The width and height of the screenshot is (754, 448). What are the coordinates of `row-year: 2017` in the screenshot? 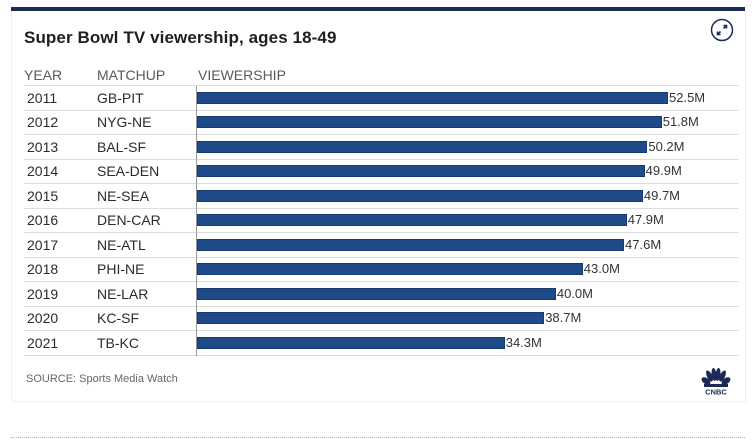 It's located at (43, 244).